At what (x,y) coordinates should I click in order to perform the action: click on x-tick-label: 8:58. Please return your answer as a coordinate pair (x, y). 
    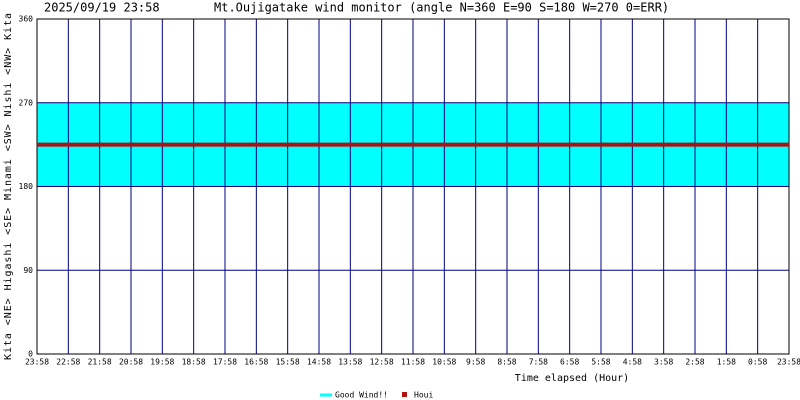
    Looking at the image, I should click on (506, 362).